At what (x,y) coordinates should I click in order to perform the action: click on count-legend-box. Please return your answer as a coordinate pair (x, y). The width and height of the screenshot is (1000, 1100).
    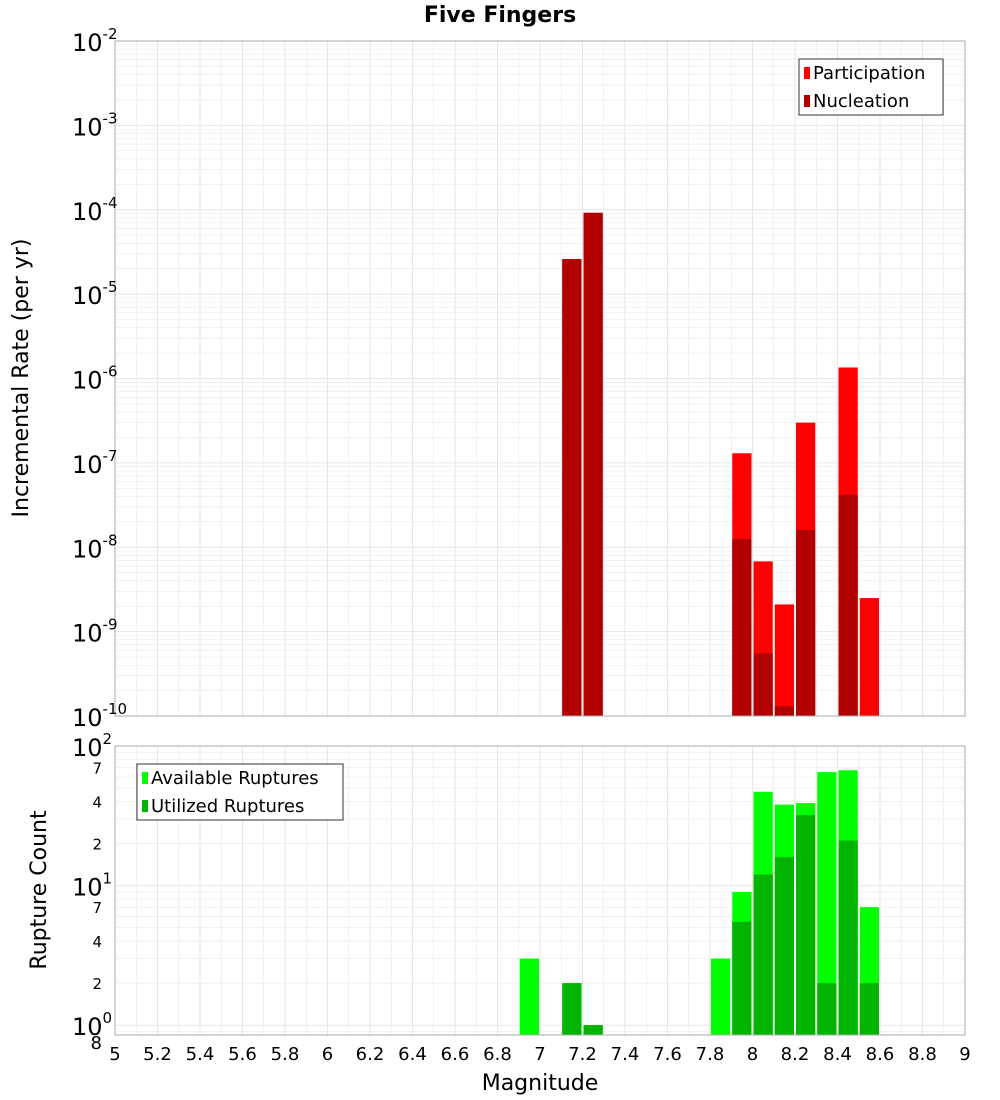
    Looking at the image, I should click on (240, 792).